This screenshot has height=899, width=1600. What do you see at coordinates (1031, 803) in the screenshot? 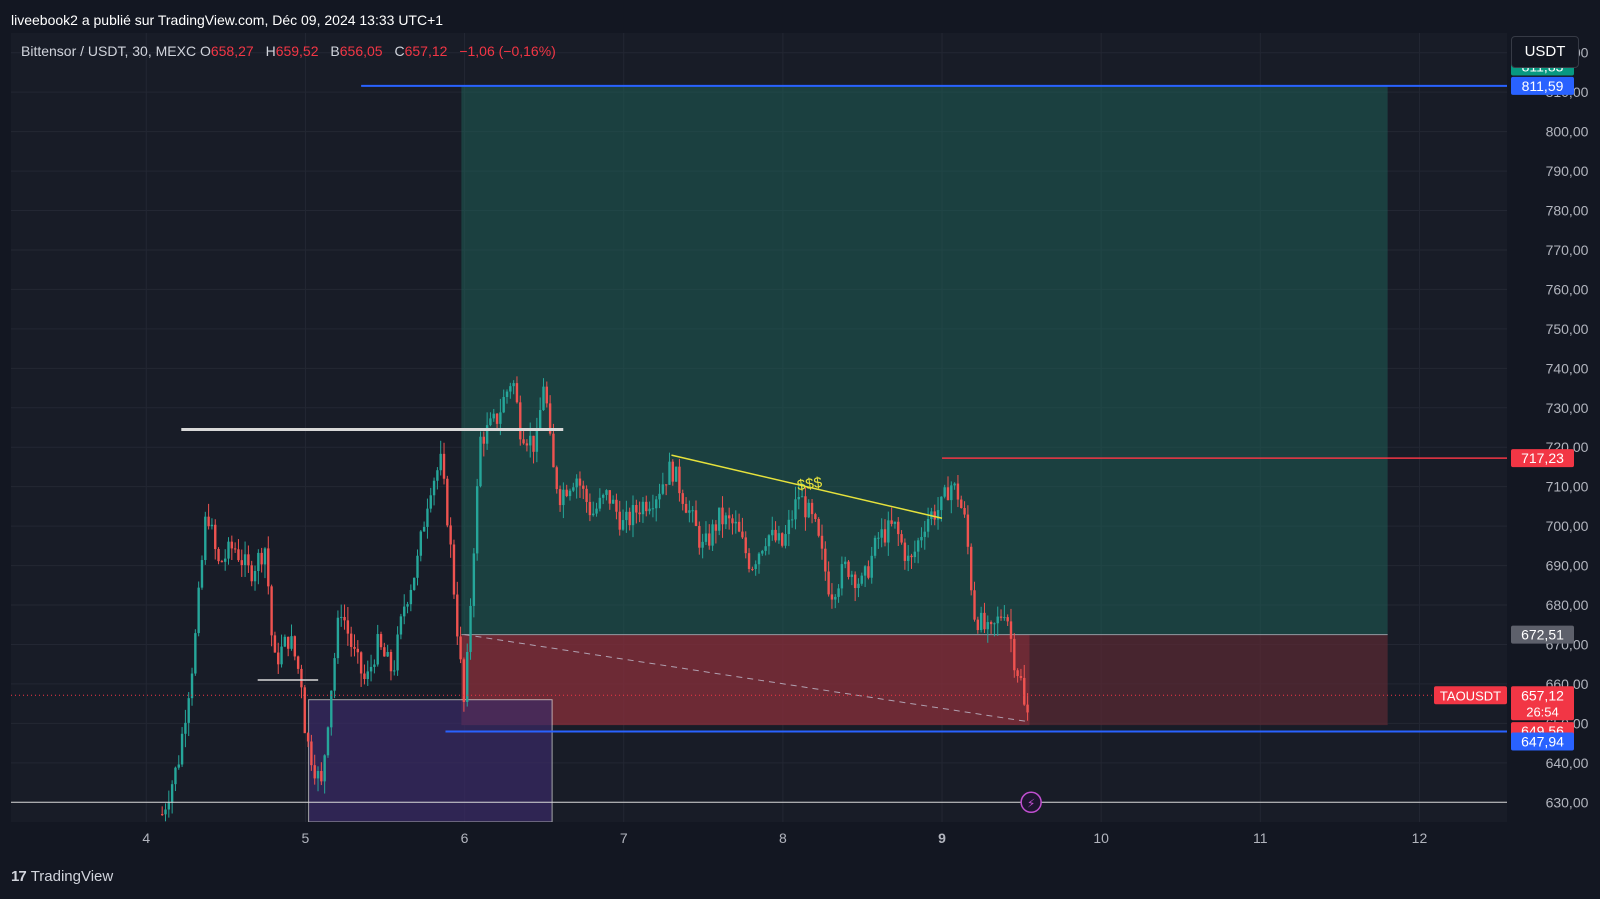
I see `event-marker-glyph: ⚡` at bounding box center [1031, 803].